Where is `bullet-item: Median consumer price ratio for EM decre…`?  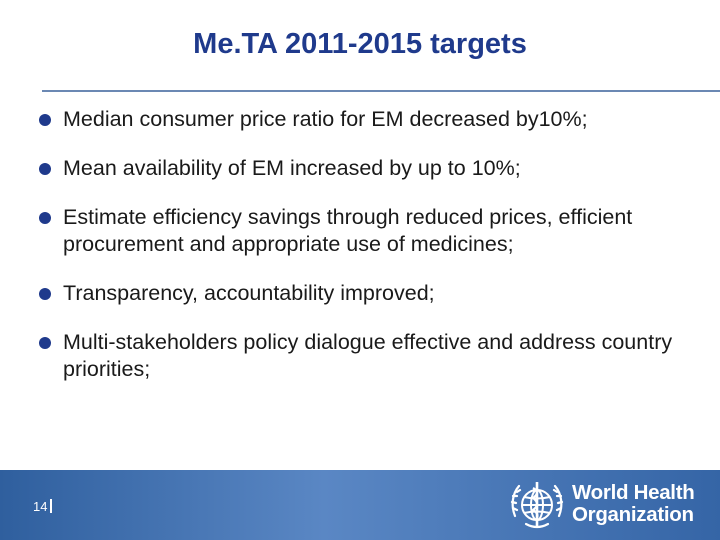
bullet-item: Median consumer price ratio for EM decre… is located at coordinates (368, 119).